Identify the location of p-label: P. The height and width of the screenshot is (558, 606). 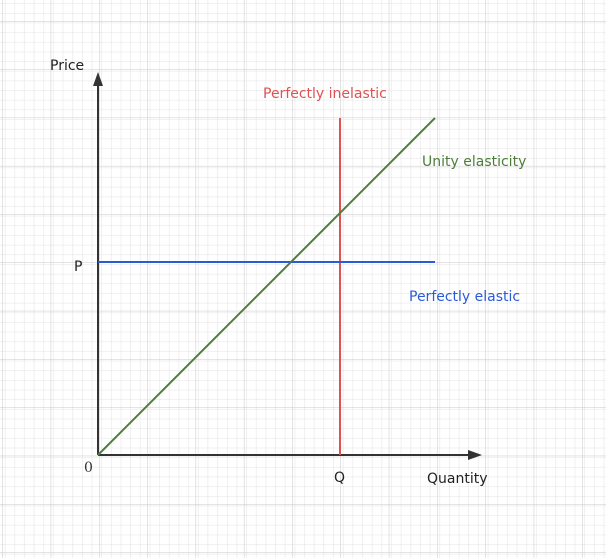
(78, 267).